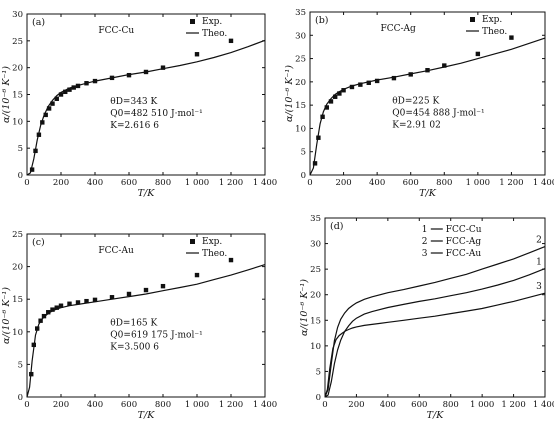  What do you see at coordinates (472, 19) in the screenshot?
I see `legend-exp-marker` at bounding box center [472, 19].